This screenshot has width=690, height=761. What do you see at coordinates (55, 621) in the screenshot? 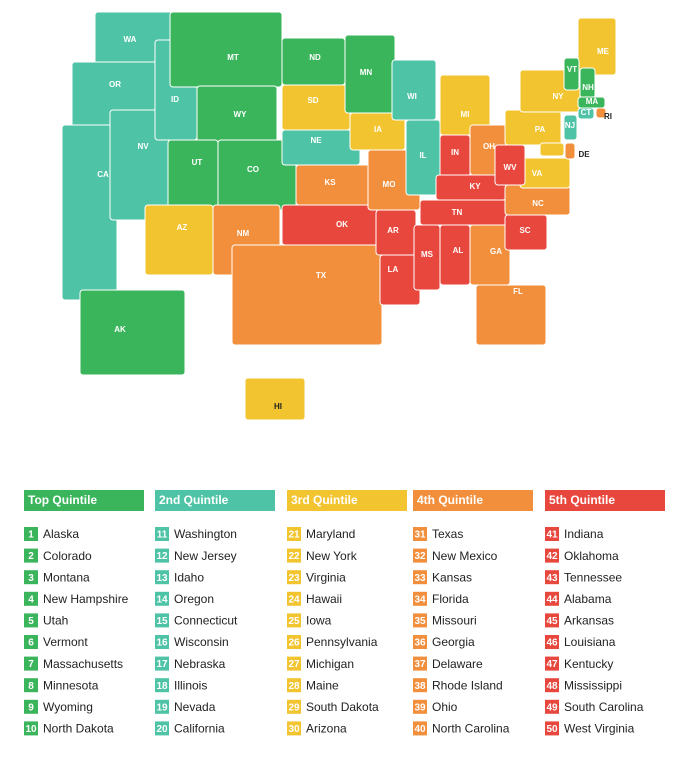
I see `state-name: Utah` at bounding box center [55, 621].